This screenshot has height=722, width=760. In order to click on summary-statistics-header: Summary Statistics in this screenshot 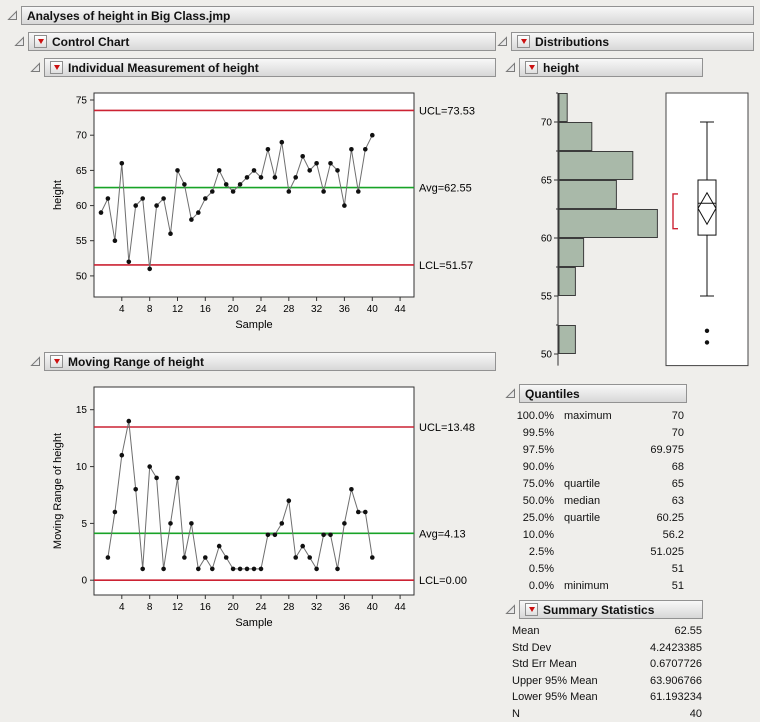, I will do `click(611, 609)`.